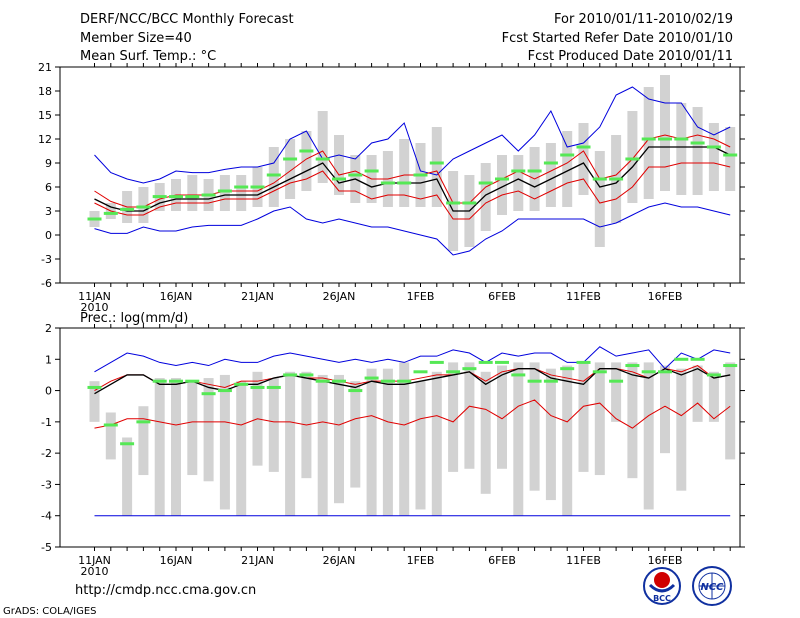 The width and height of the screenshot is (800, 618). I want to click on panel1-x-tick-label: 16JAN, so click(176, 296).